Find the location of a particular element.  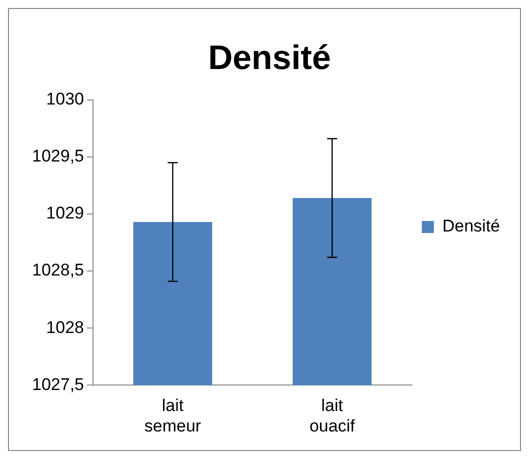

y-tick-label: 1028 is located at coordinates (65, 327).